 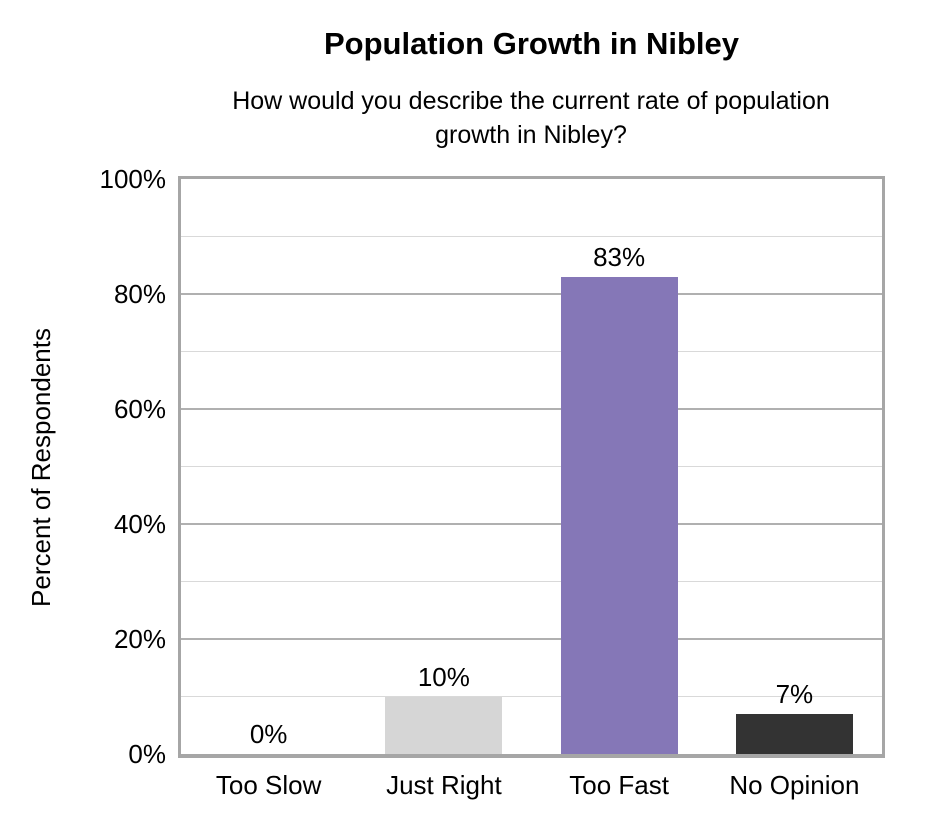 I want to click on bar-value-label: 0%, so click(x=268, y=734).